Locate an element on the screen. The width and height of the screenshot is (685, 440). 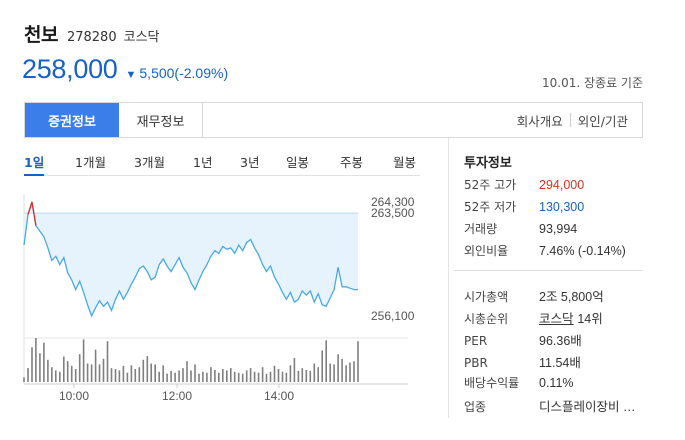
period-3m: 3개월 is located at coordinates (149, 162).